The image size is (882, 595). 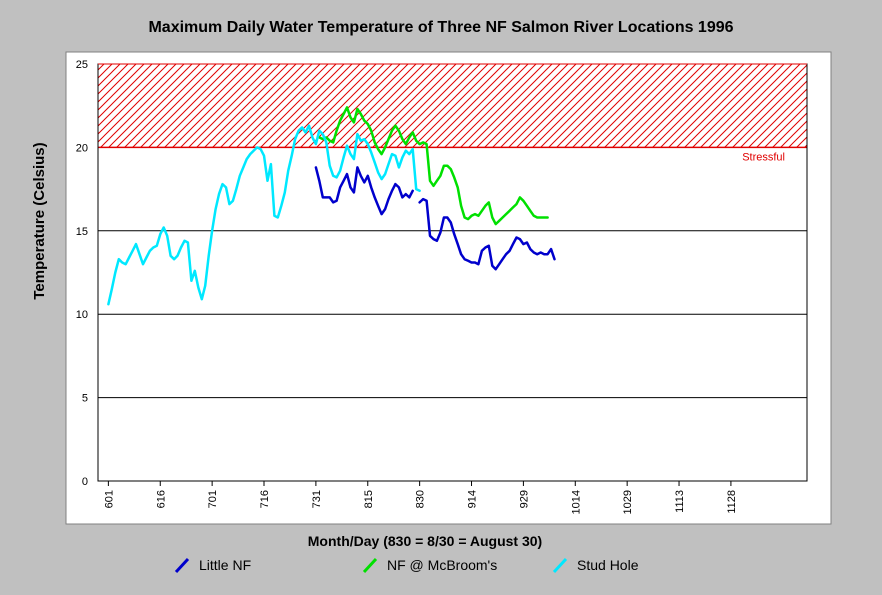 I want to click on x-tick-label-601: 601, so click(x=109, y=499).